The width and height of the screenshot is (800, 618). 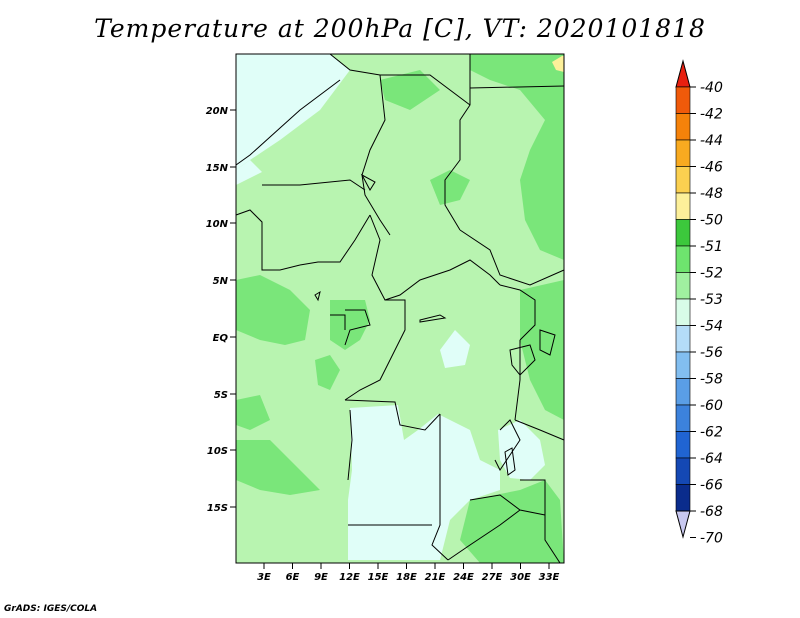 What do you see at coordinates (558, 64) in the screenshot?
I see `field-warm-patch` at bounding box center [558, 64].